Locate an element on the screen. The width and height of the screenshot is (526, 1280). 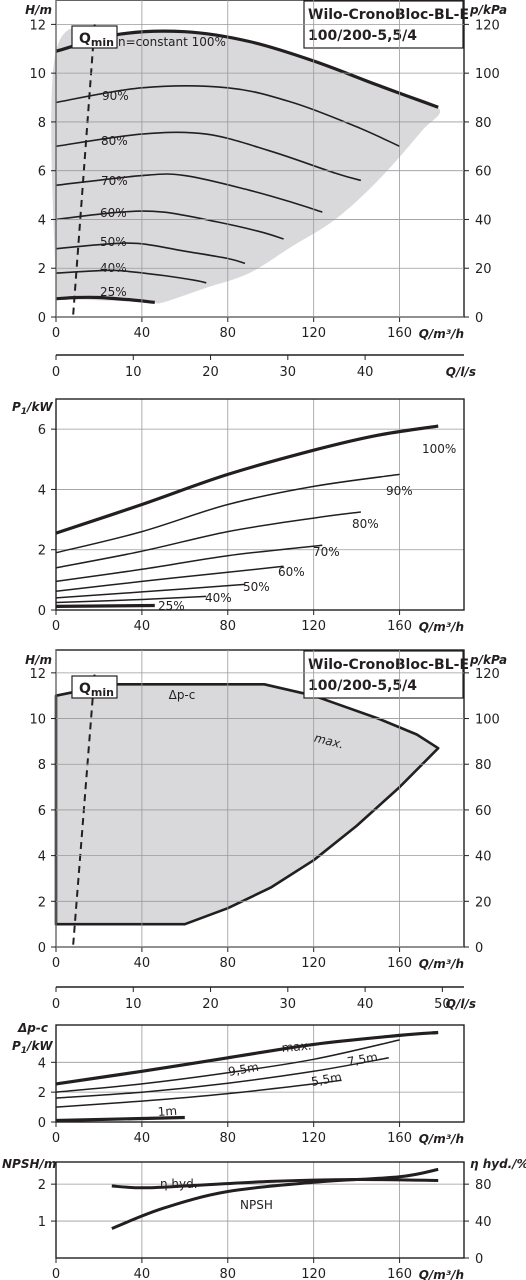
y2-tick-label: 60 is located at coordinates (483, 172).